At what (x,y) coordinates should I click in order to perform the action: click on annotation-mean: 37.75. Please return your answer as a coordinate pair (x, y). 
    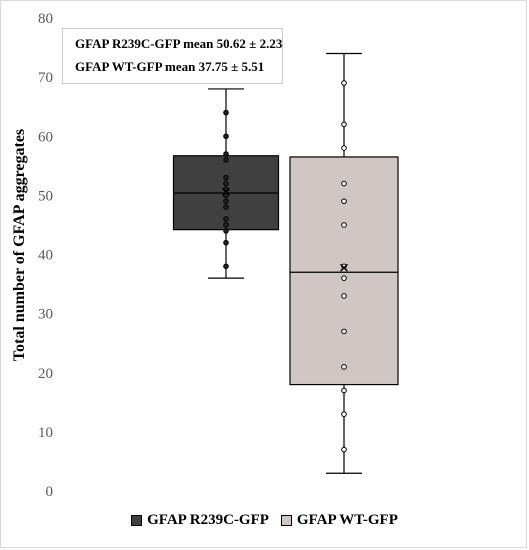
    Looking at the image, I should click on (213, 66).